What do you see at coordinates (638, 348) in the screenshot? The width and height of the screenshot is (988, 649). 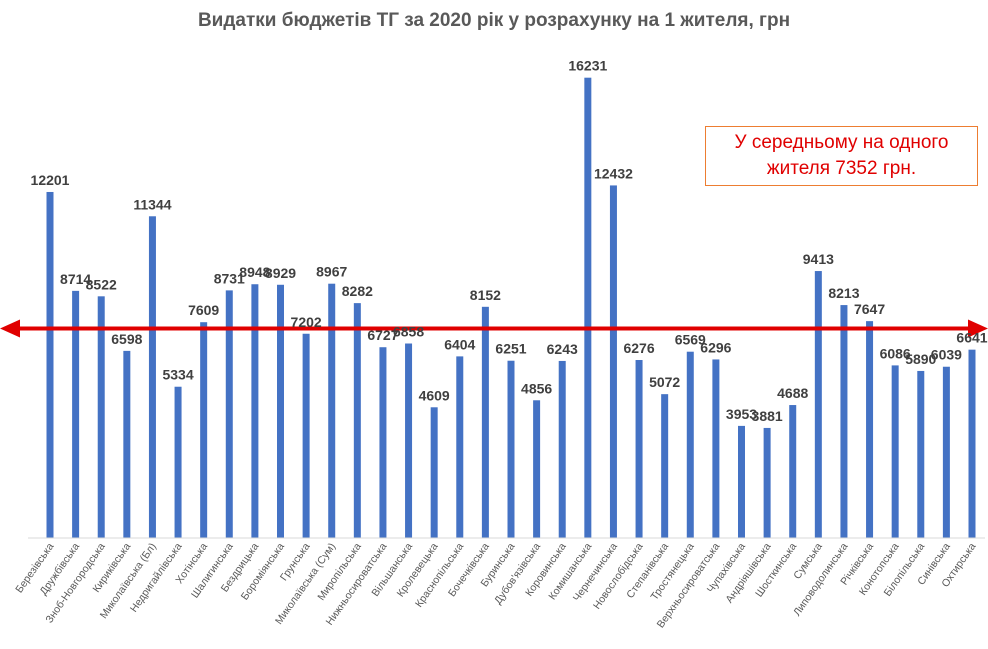 I see `bar-value-label: 6276` at bounding box center [638, 348].